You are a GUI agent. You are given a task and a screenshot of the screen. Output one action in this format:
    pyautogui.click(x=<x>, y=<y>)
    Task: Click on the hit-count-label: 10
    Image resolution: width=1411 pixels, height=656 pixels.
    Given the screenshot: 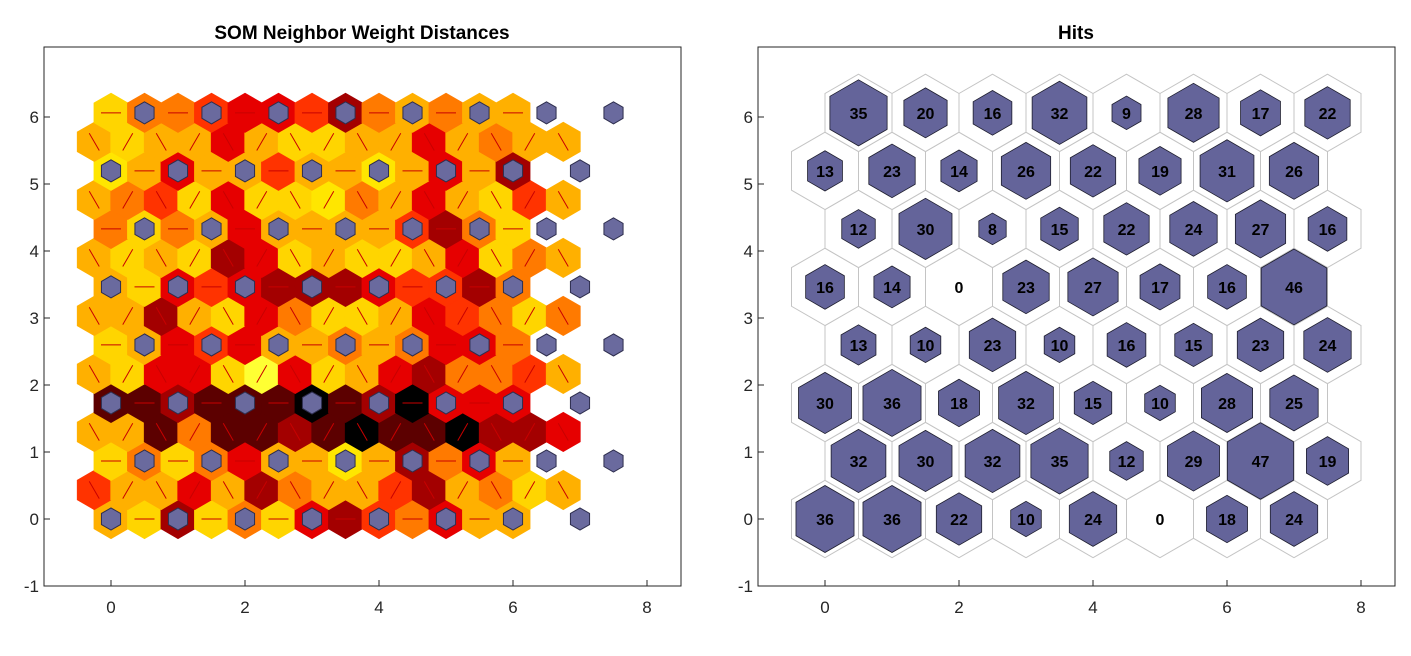 What is the action you would take?
    pyautogui.click(x=926, y=346)
    